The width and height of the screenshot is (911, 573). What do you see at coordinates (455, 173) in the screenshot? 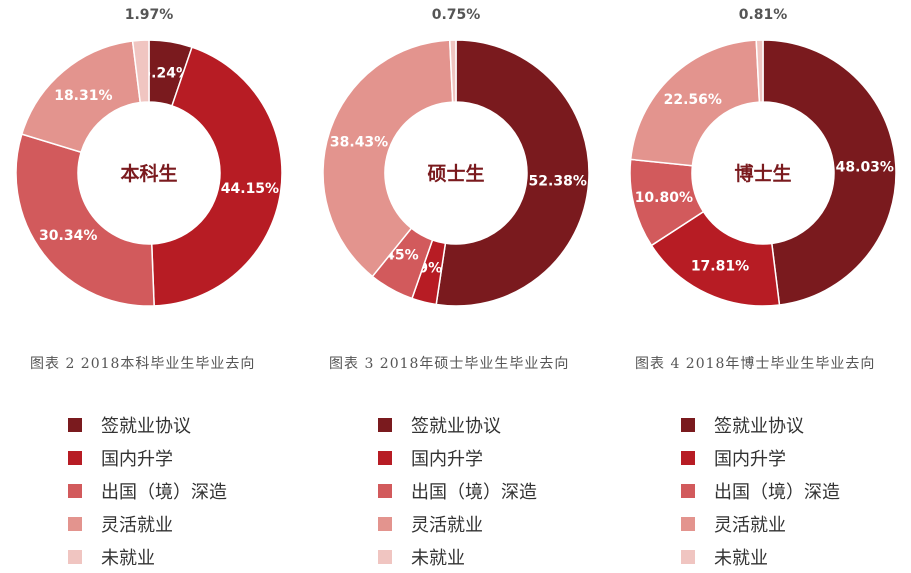
I see `center-label-master: 硕士生` at bounding box center [455, 173].